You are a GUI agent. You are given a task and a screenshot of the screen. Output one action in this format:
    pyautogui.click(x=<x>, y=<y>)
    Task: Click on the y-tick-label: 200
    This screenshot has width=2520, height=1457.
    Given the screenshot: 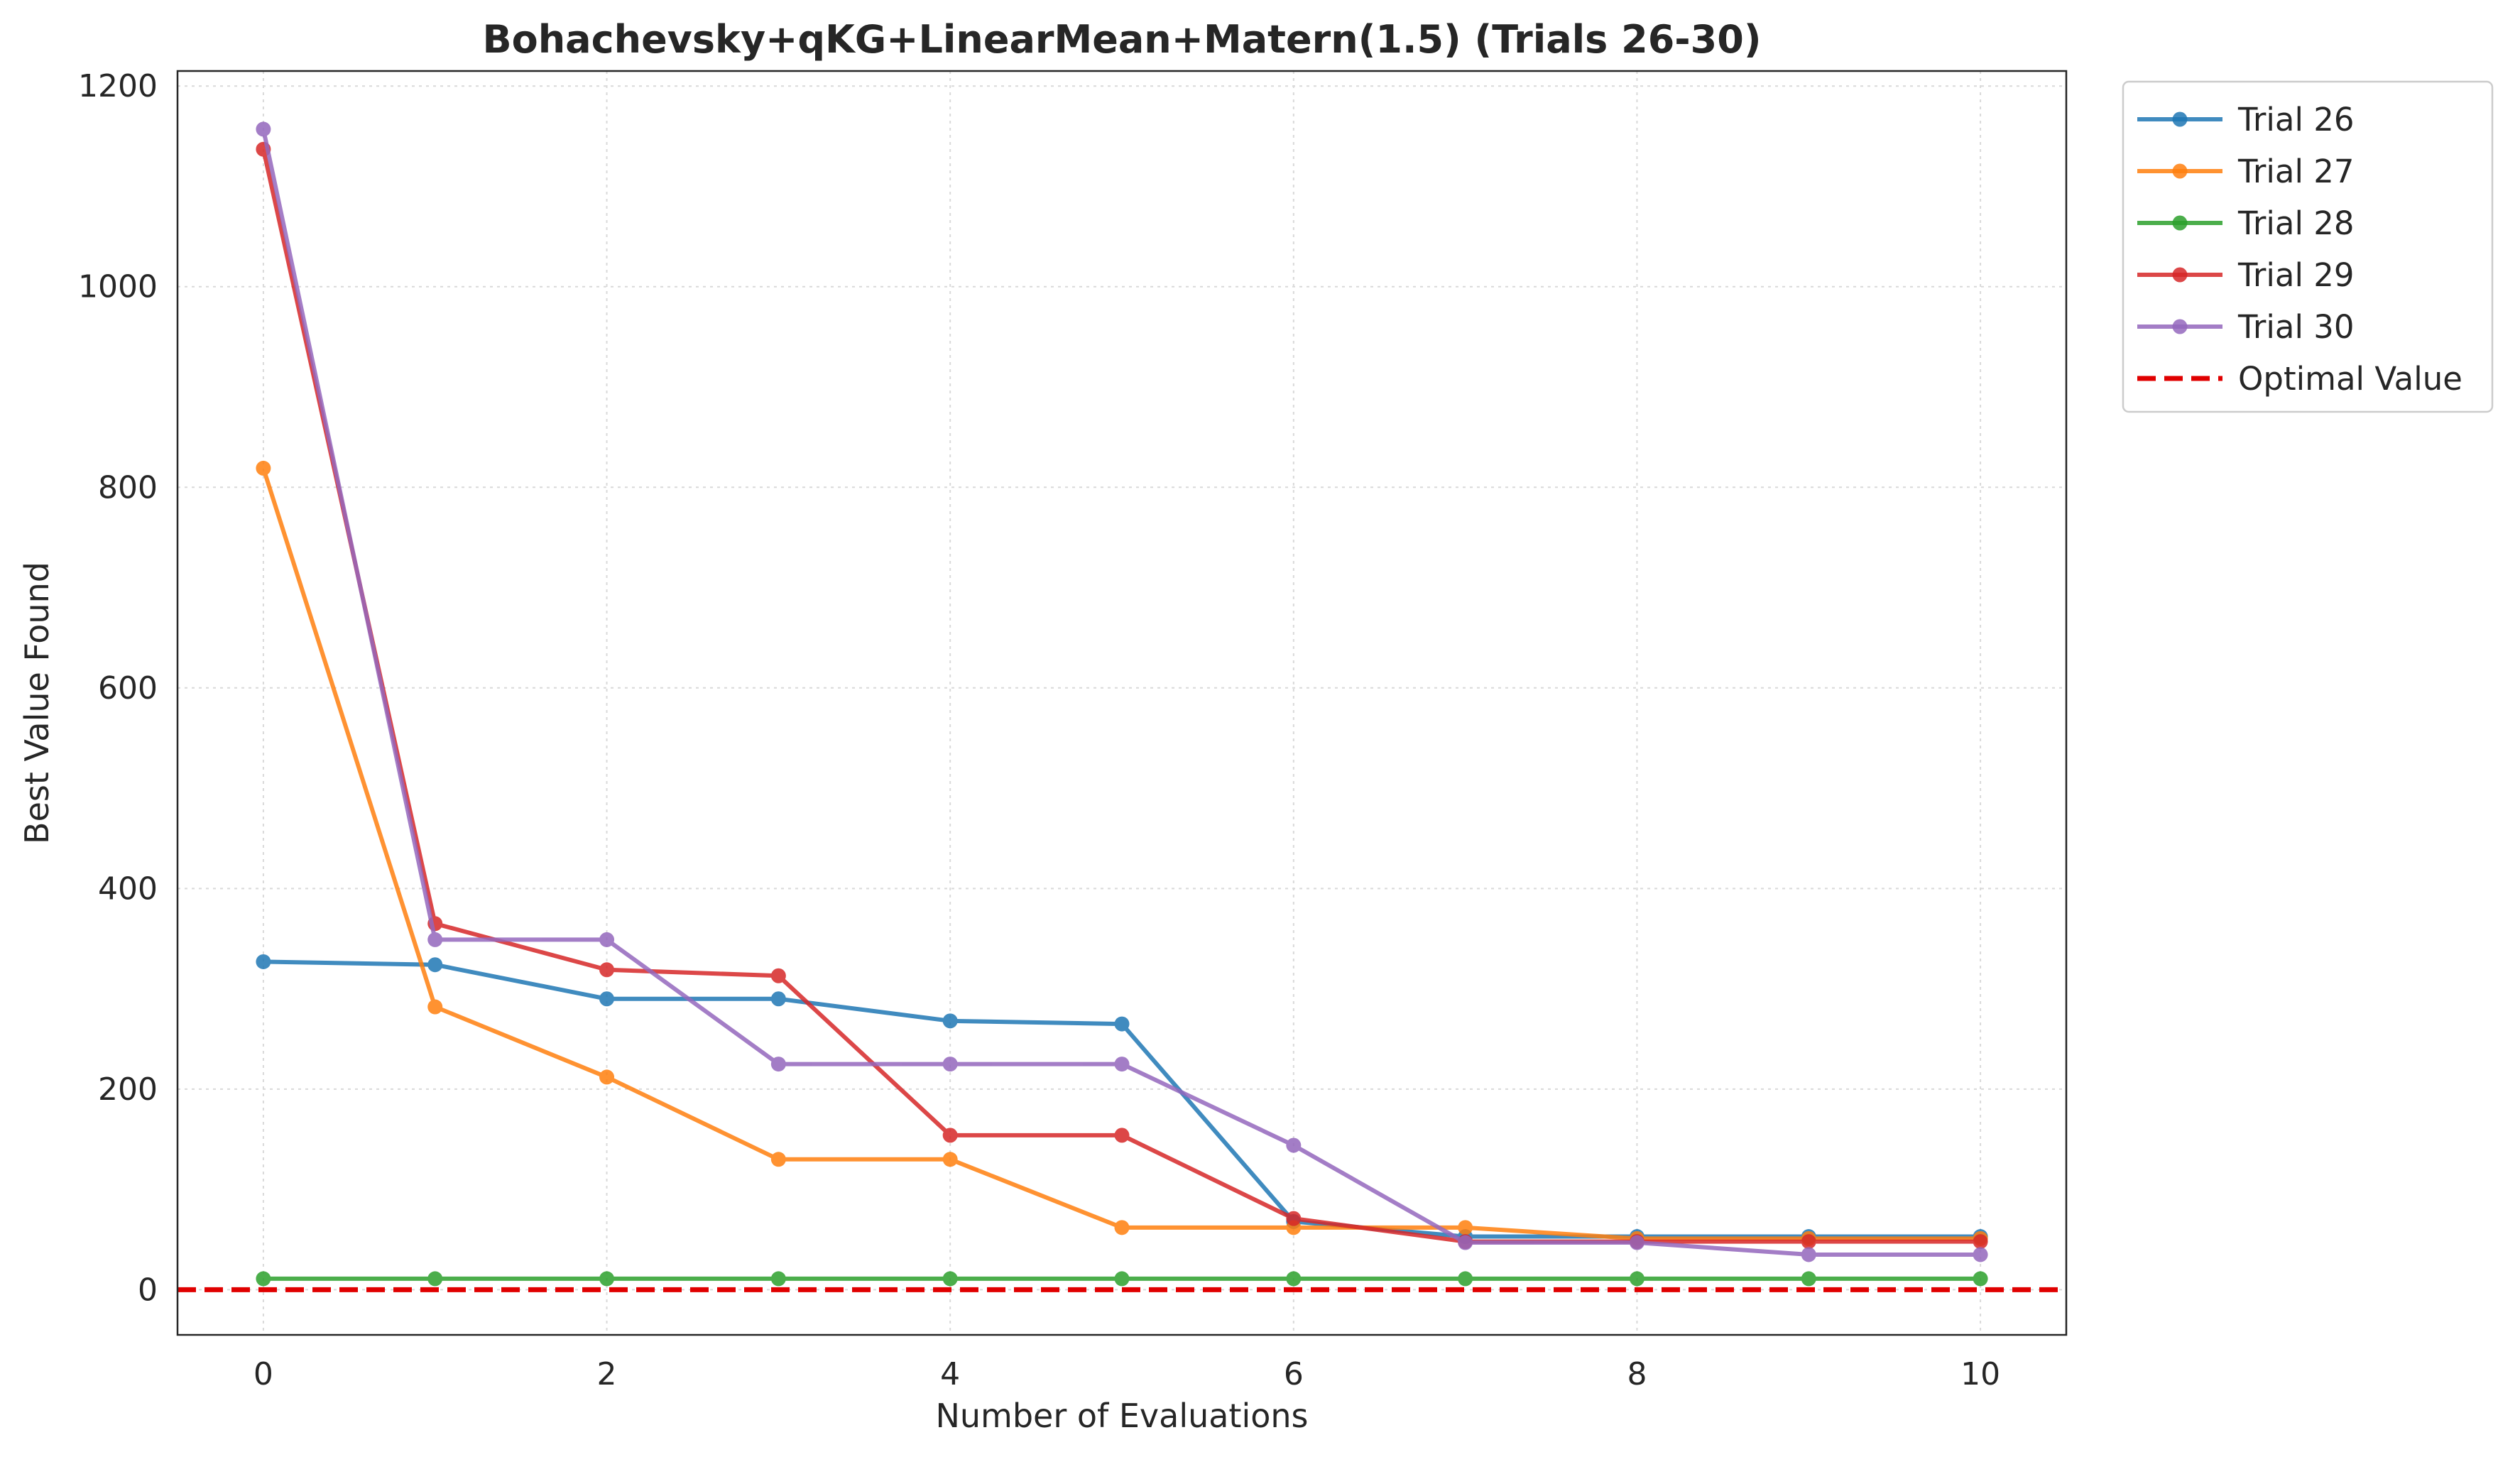 What is the action you would take?
    pyautogui.click(x=128, y=1089)
    